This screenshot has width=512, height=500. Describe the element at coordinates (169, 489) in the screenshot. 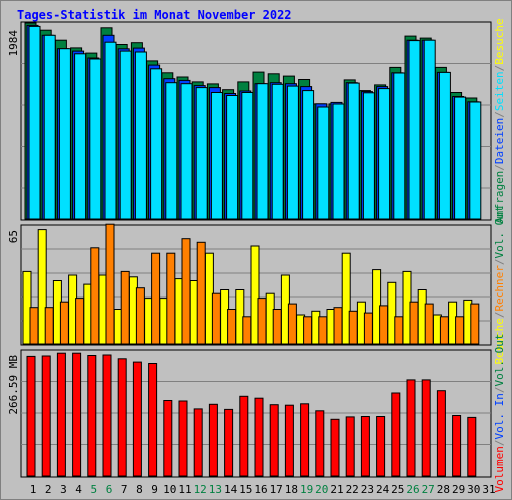

I see `x-tick-label: 10` at that location.